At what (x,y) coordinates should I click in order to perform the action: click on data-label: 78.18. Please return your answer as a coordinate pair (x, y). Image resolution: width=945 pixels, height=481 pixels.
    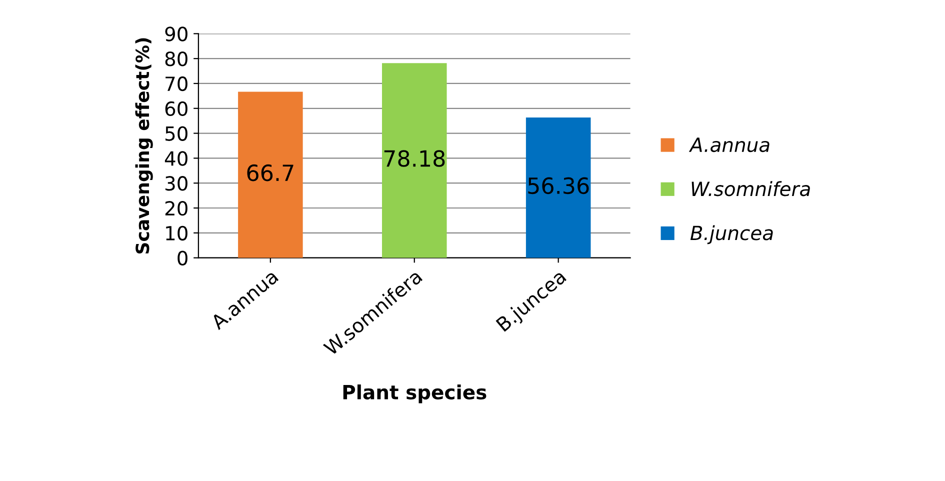
    Looking at the image, I should click on (414, 158).